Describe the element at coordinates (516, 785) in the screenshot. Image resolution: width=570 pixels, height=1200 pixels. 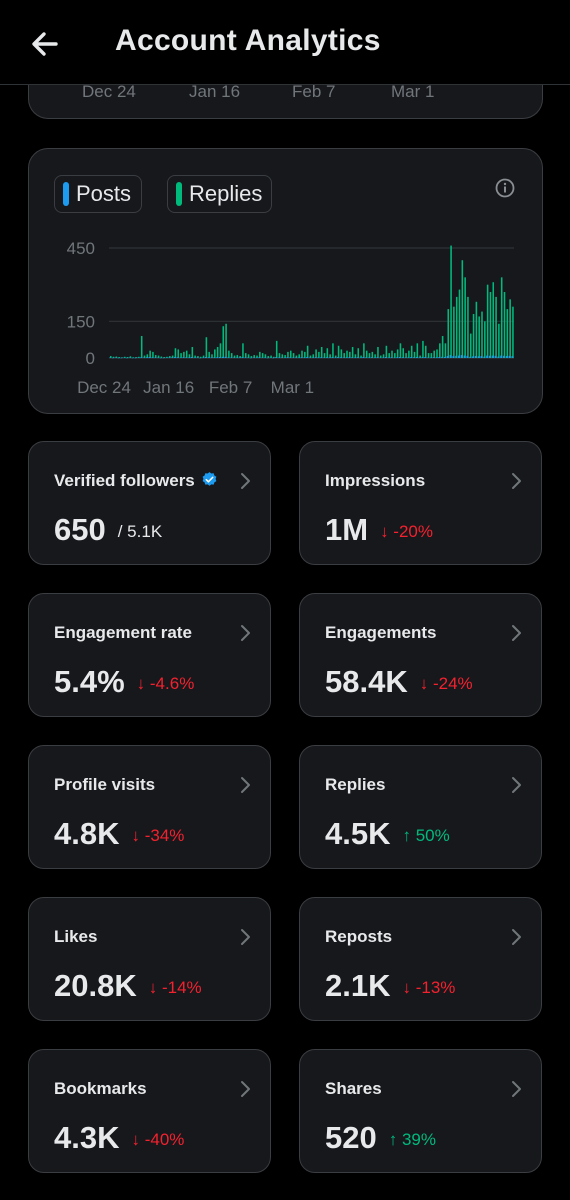
I see `chevron-right-icon` at that location.